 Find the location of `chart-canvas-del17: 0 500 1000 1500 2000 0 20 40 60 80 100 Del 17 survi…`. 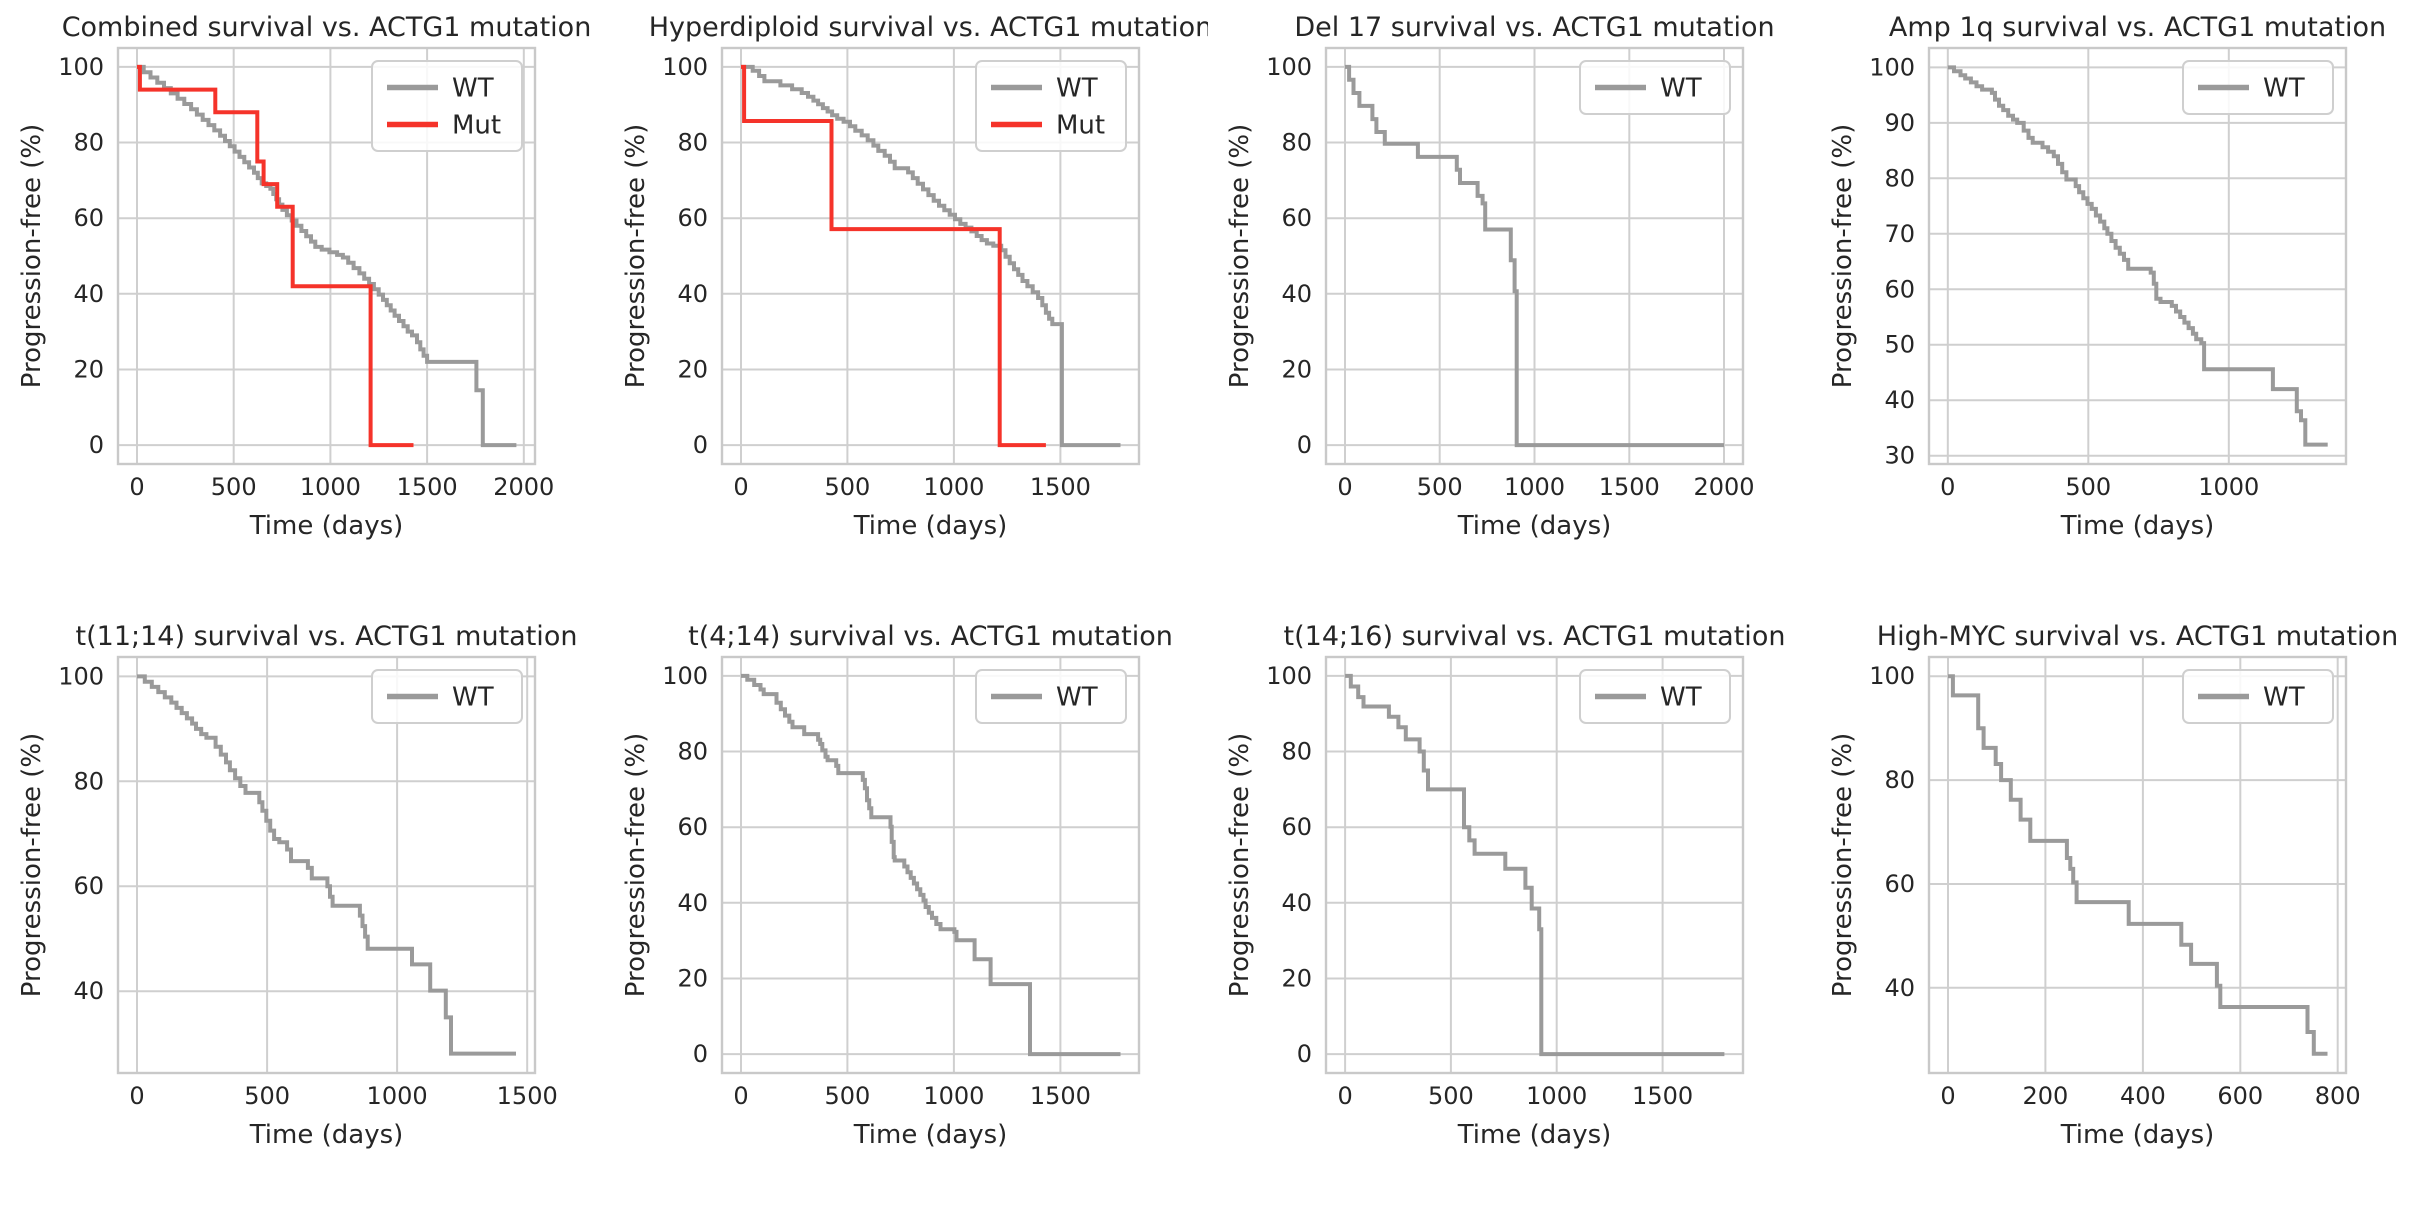

chart-canvas-del17: 0 500 1000 1500 2000 0 20 40 60 80 100 Del 17 survi… is located at coordinates (1500, 276).